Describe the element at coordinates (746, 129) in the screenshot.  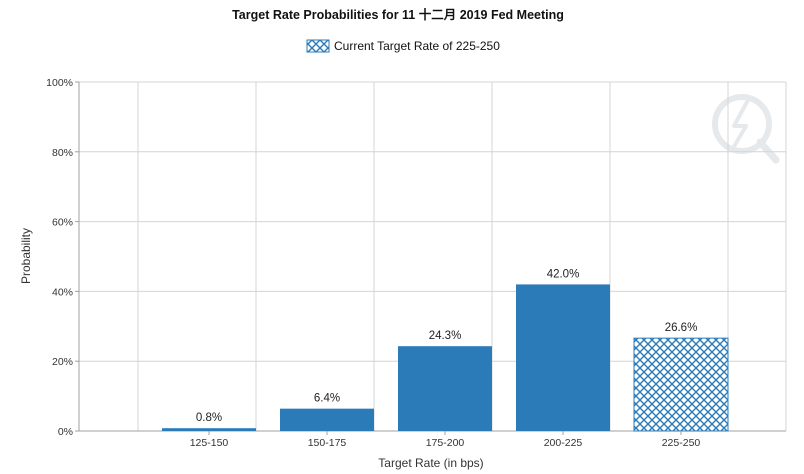
I see `watermark-logo` at that location.